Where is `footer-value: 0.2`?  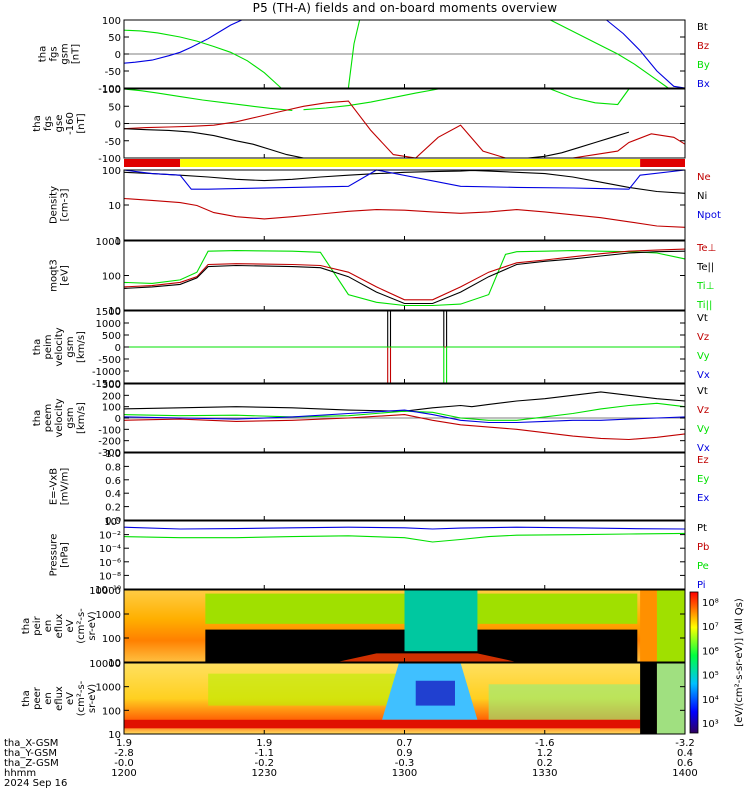
footer-value: 0.2 is located at coordinates (545, 763).